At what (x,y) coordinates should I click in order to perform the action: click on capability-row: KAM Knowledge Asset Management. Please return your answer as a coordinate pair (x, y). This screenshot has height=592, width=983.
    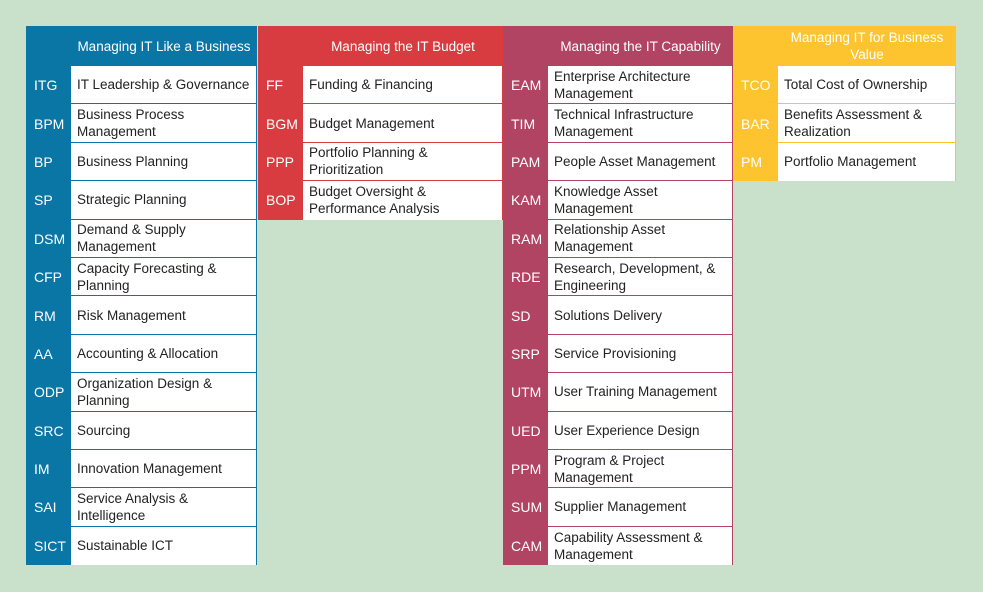
    Looking at the image, I should click on (618, 200).